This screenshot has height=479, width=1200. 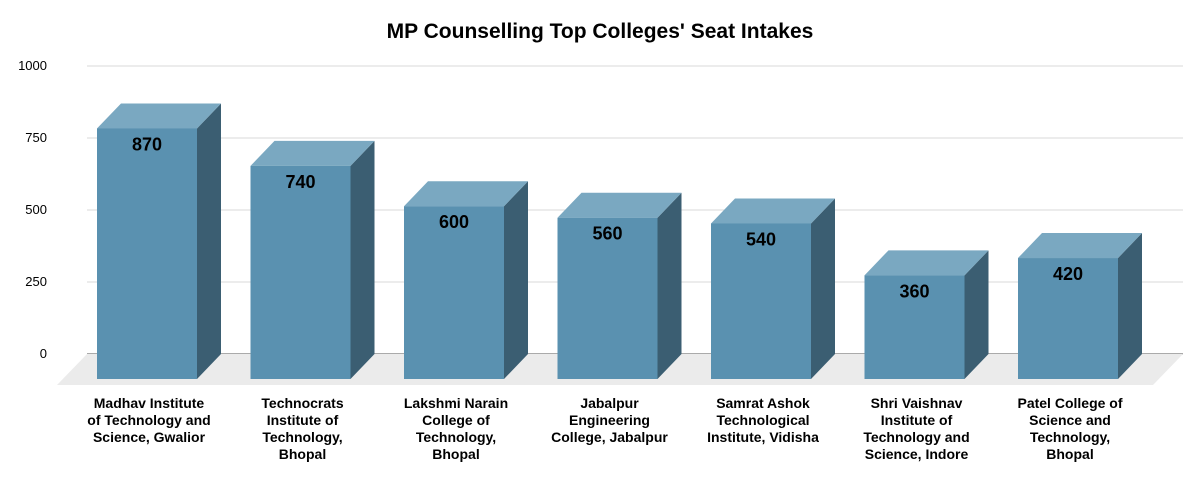 What do you see at coordinates (147, 144) in the screenshot?
I see `data-label: 870` at bounding box center [147, 144].